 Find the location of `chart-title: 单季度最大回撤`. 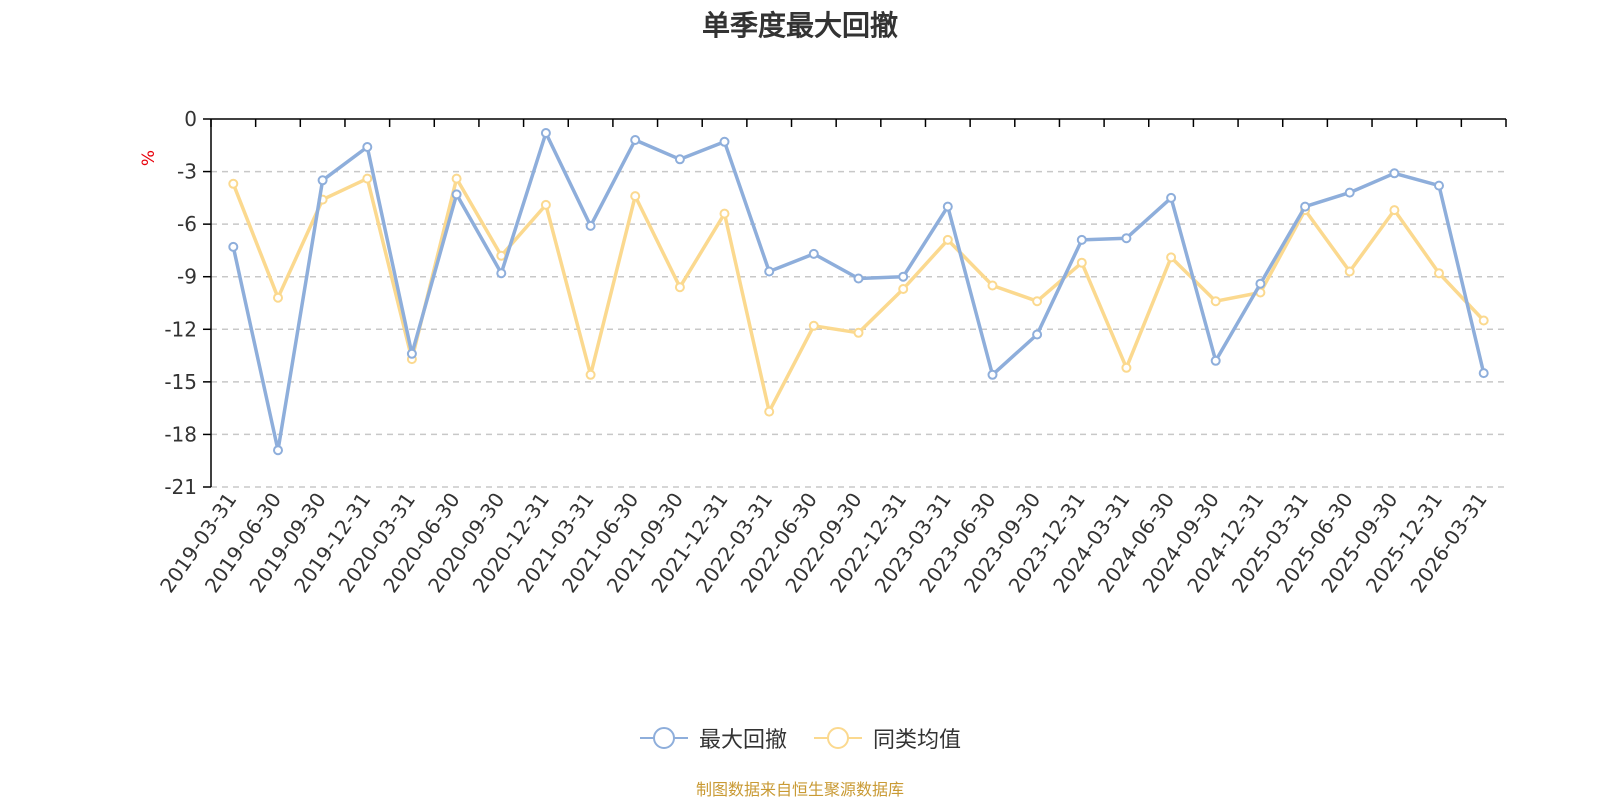

chart-title: 单季度最大回撤 is located at coordinates (799, 25).